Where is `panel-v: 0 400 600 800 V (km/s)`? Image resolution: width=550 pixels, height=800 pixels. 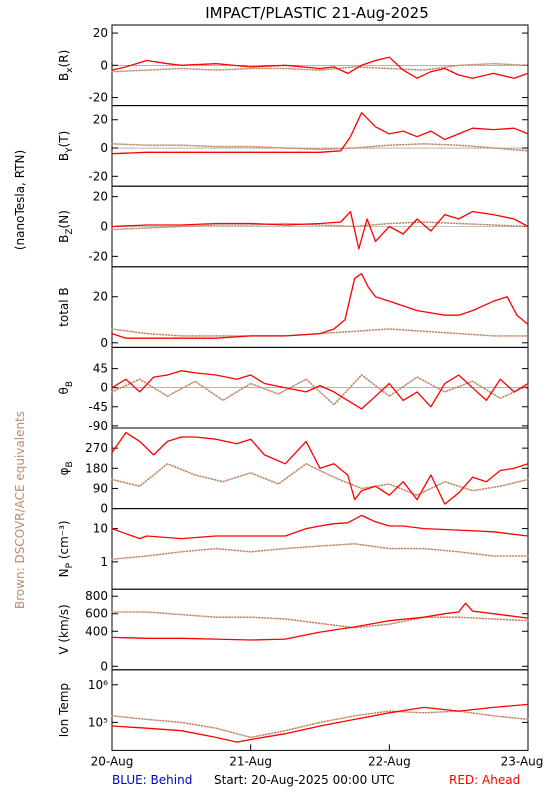
panel-v: 0 400 600 800 V (km/s) is located at coordinates (293, 630).